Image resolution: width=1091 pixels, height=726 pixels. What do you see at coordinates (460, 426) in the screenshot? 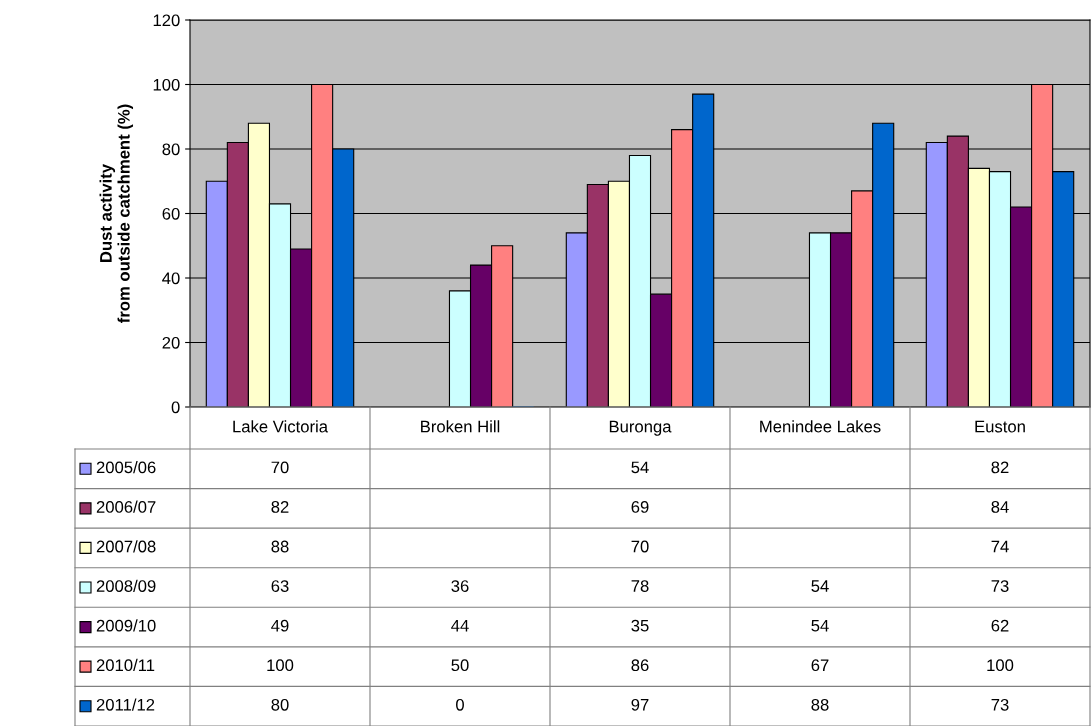
I see `x-tick-label: Broken Hill` at bounding box center [460, 426].